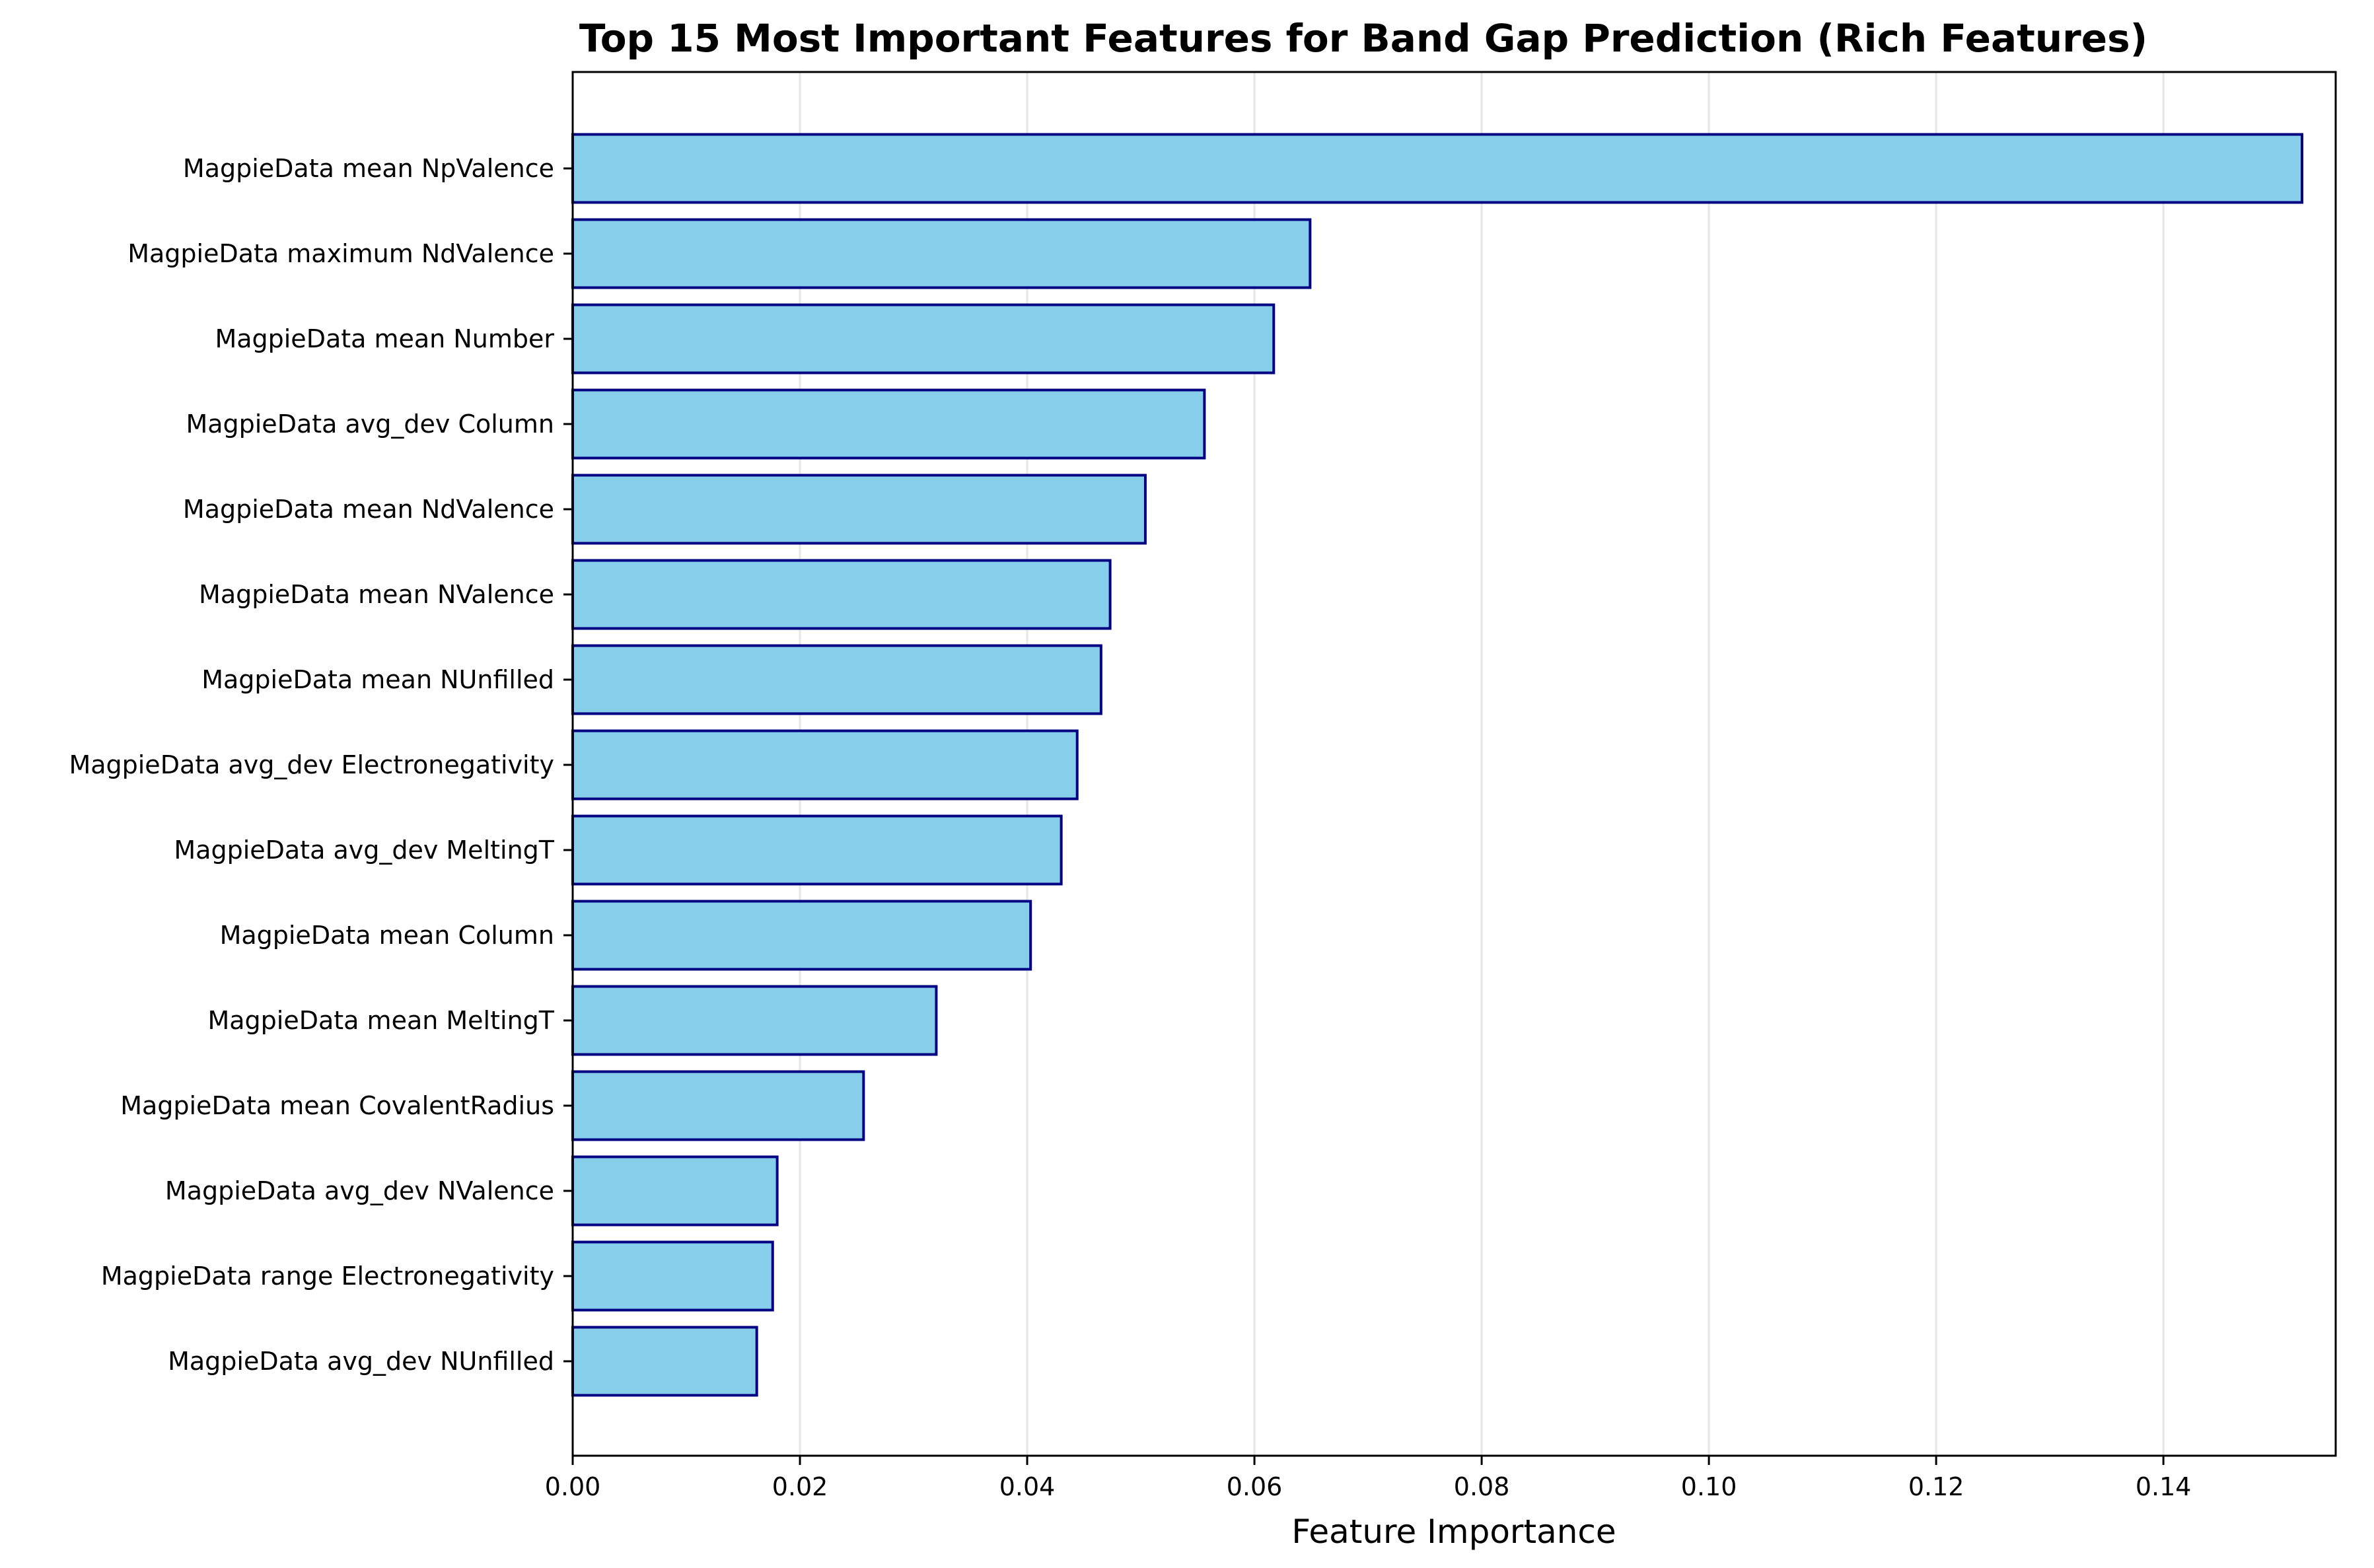 The image size is (2374, 1568). I want to click on y-tick-label: MagpieData mean NpValence, so click(368, 168).